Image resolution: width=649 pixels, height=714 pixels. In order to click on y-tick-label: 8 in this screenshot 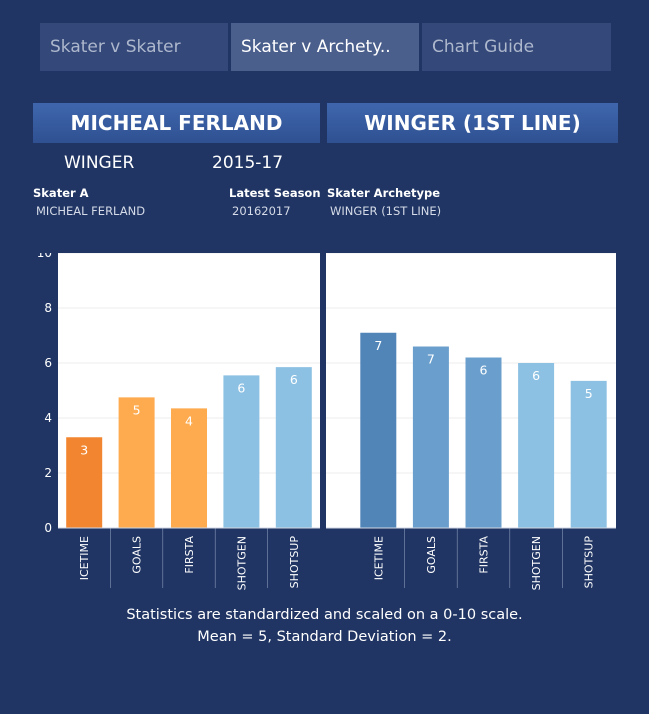, I will do `click(48, 308)`.